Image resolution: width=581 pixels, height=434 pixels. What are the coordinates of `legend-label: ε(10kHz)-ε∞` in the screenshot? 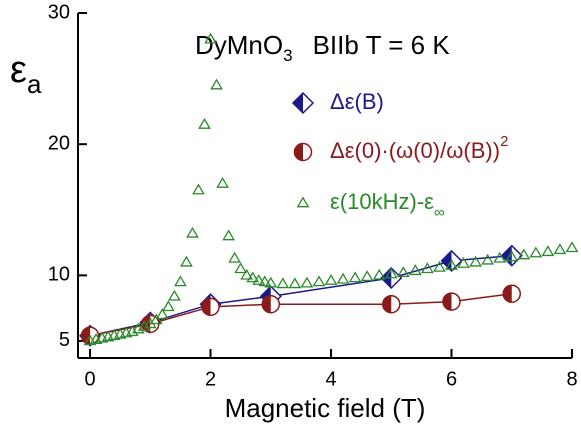 It's located at (387, 205).